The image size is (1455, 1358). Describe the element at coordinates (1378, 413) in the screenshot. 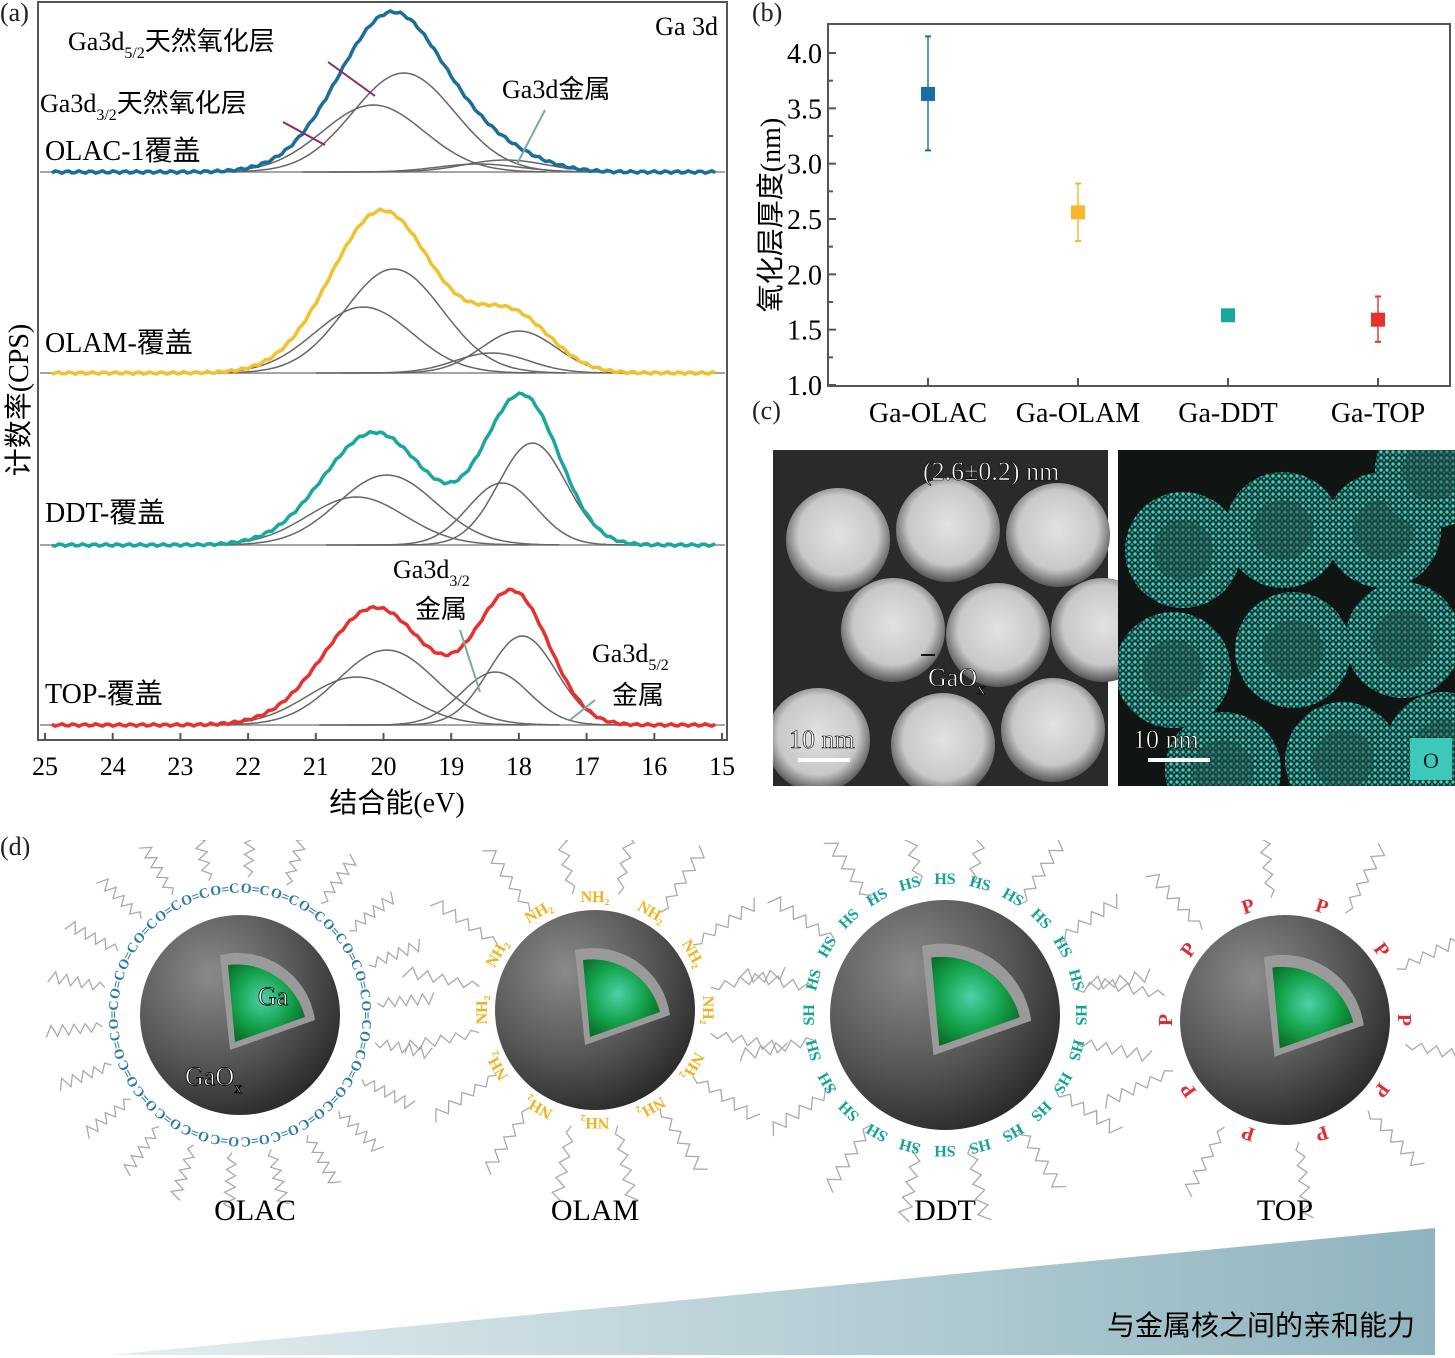

I see `x-tick-label: Ga-TOP` at that location.